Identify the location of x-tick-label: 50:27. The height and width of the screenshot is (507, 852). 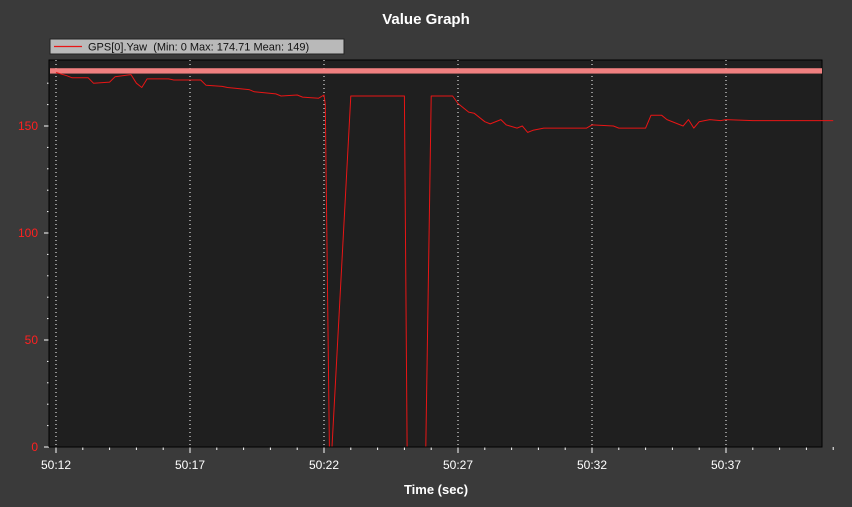
(458, 465).